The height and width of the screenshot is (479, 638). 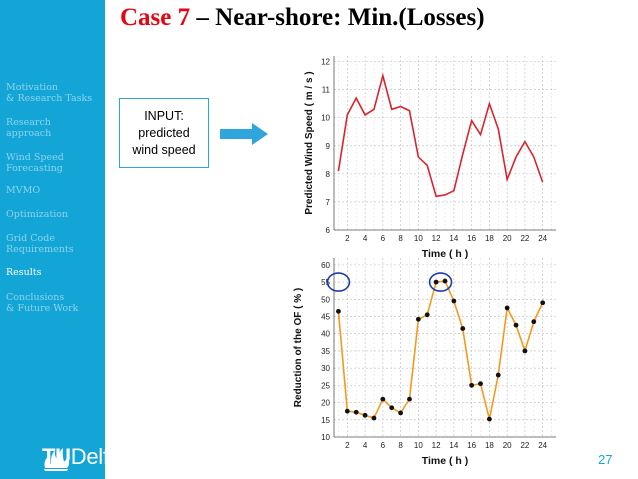 What do you see at coordinates (325, 62) in the screenshot?
I see `y-tick-label: 12` at bounding box center [325, 62].